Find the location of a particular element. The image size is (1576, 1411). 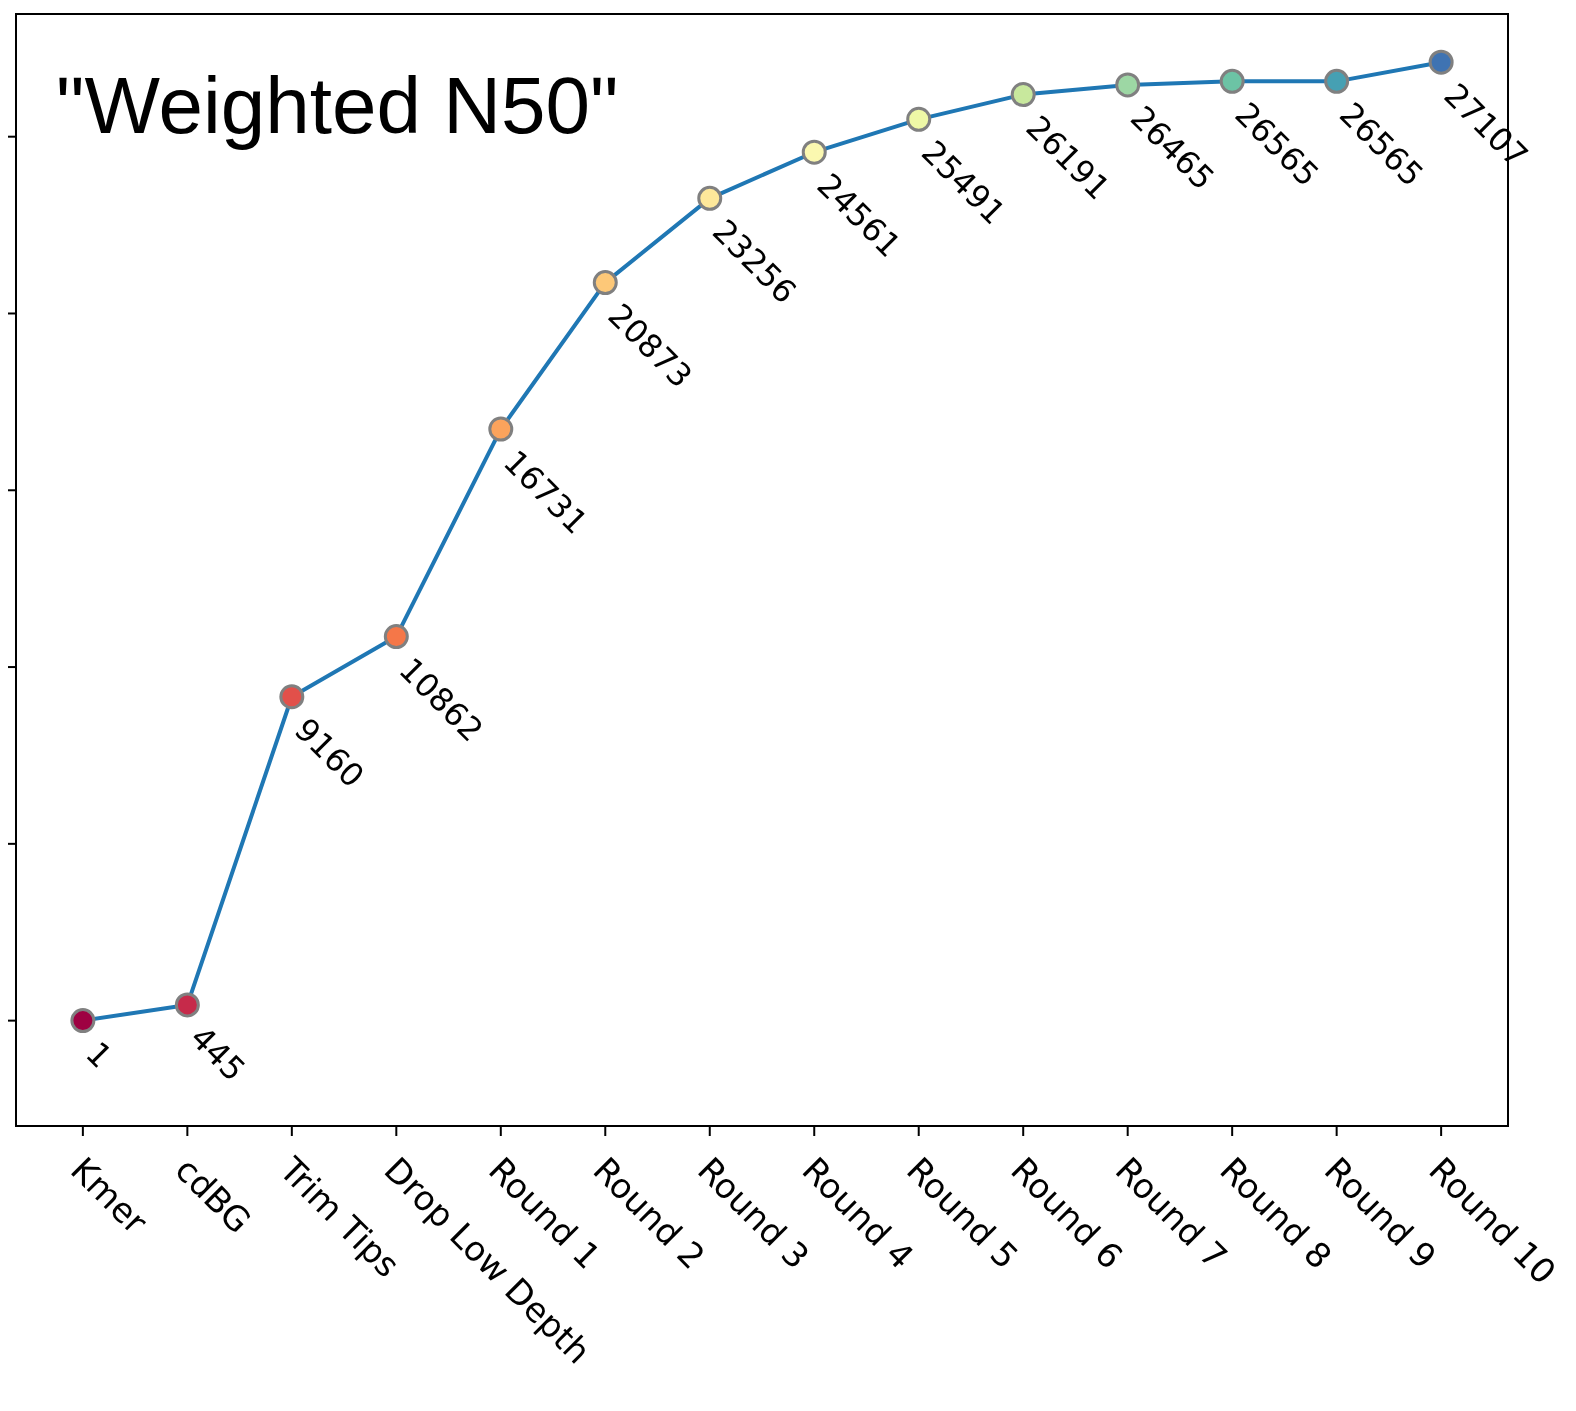

data-label: 1 is located at coordinates (99, 1055).